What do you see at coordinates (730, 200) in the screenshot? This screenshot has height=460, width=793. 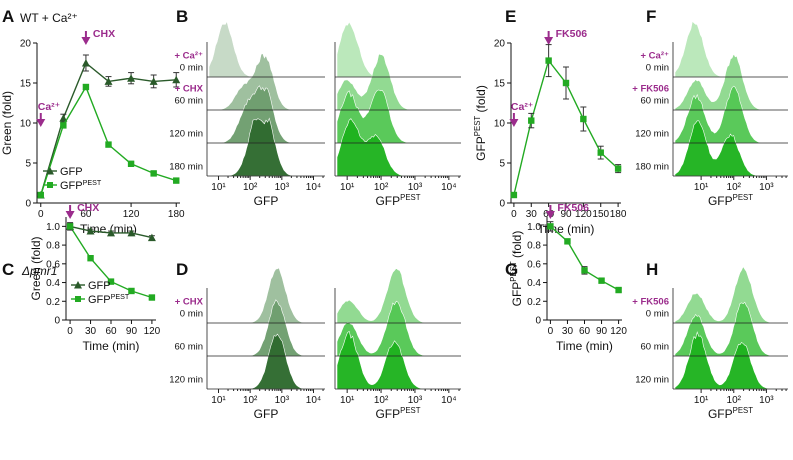 I see `x-axis-label: GFPPEST` at bounding box center [730, 200].